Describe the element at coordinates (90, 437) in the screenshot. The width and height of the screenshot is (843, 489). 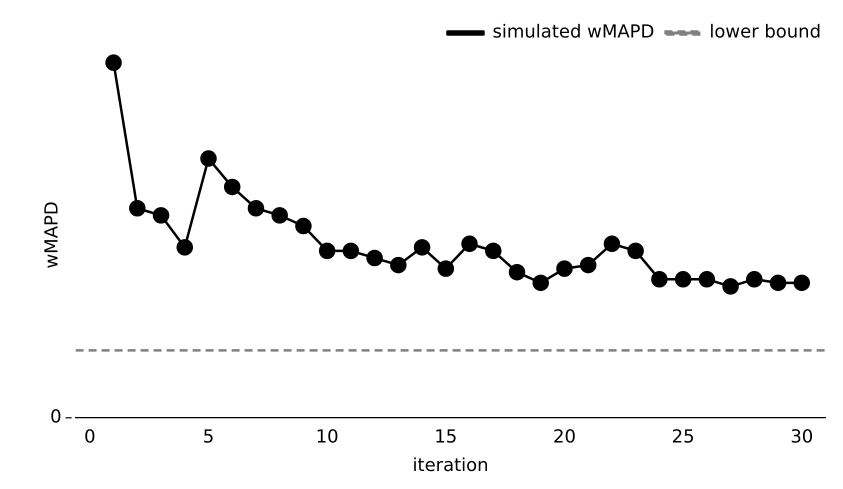
I see `x-tick-label: 0` at that location.